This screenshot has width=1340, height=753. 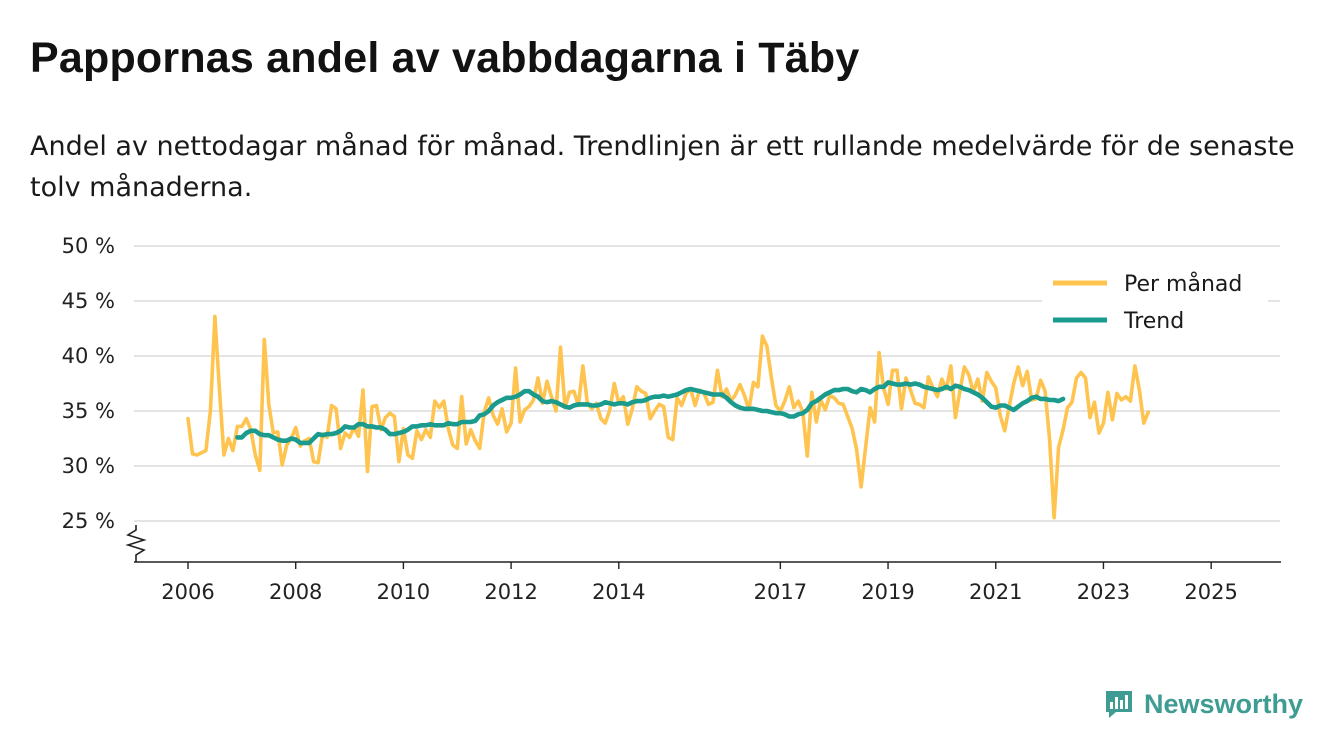 I want to click on x-tick-label-2014: 2014, so click(x=618, y=592).